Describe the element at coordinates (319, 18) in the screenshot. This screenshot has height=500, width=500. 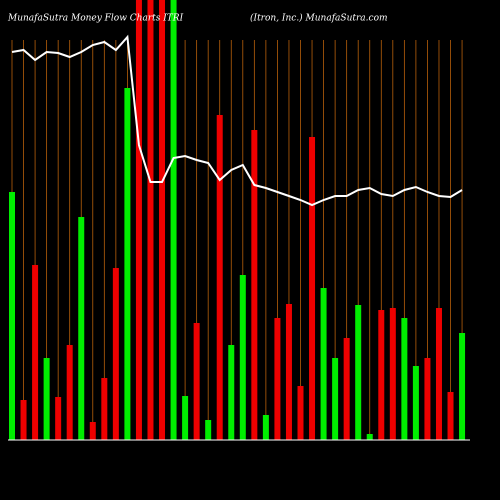
I see `chart-subtitle: (Itron, Inc.) MunafaSutra.com` at that location.